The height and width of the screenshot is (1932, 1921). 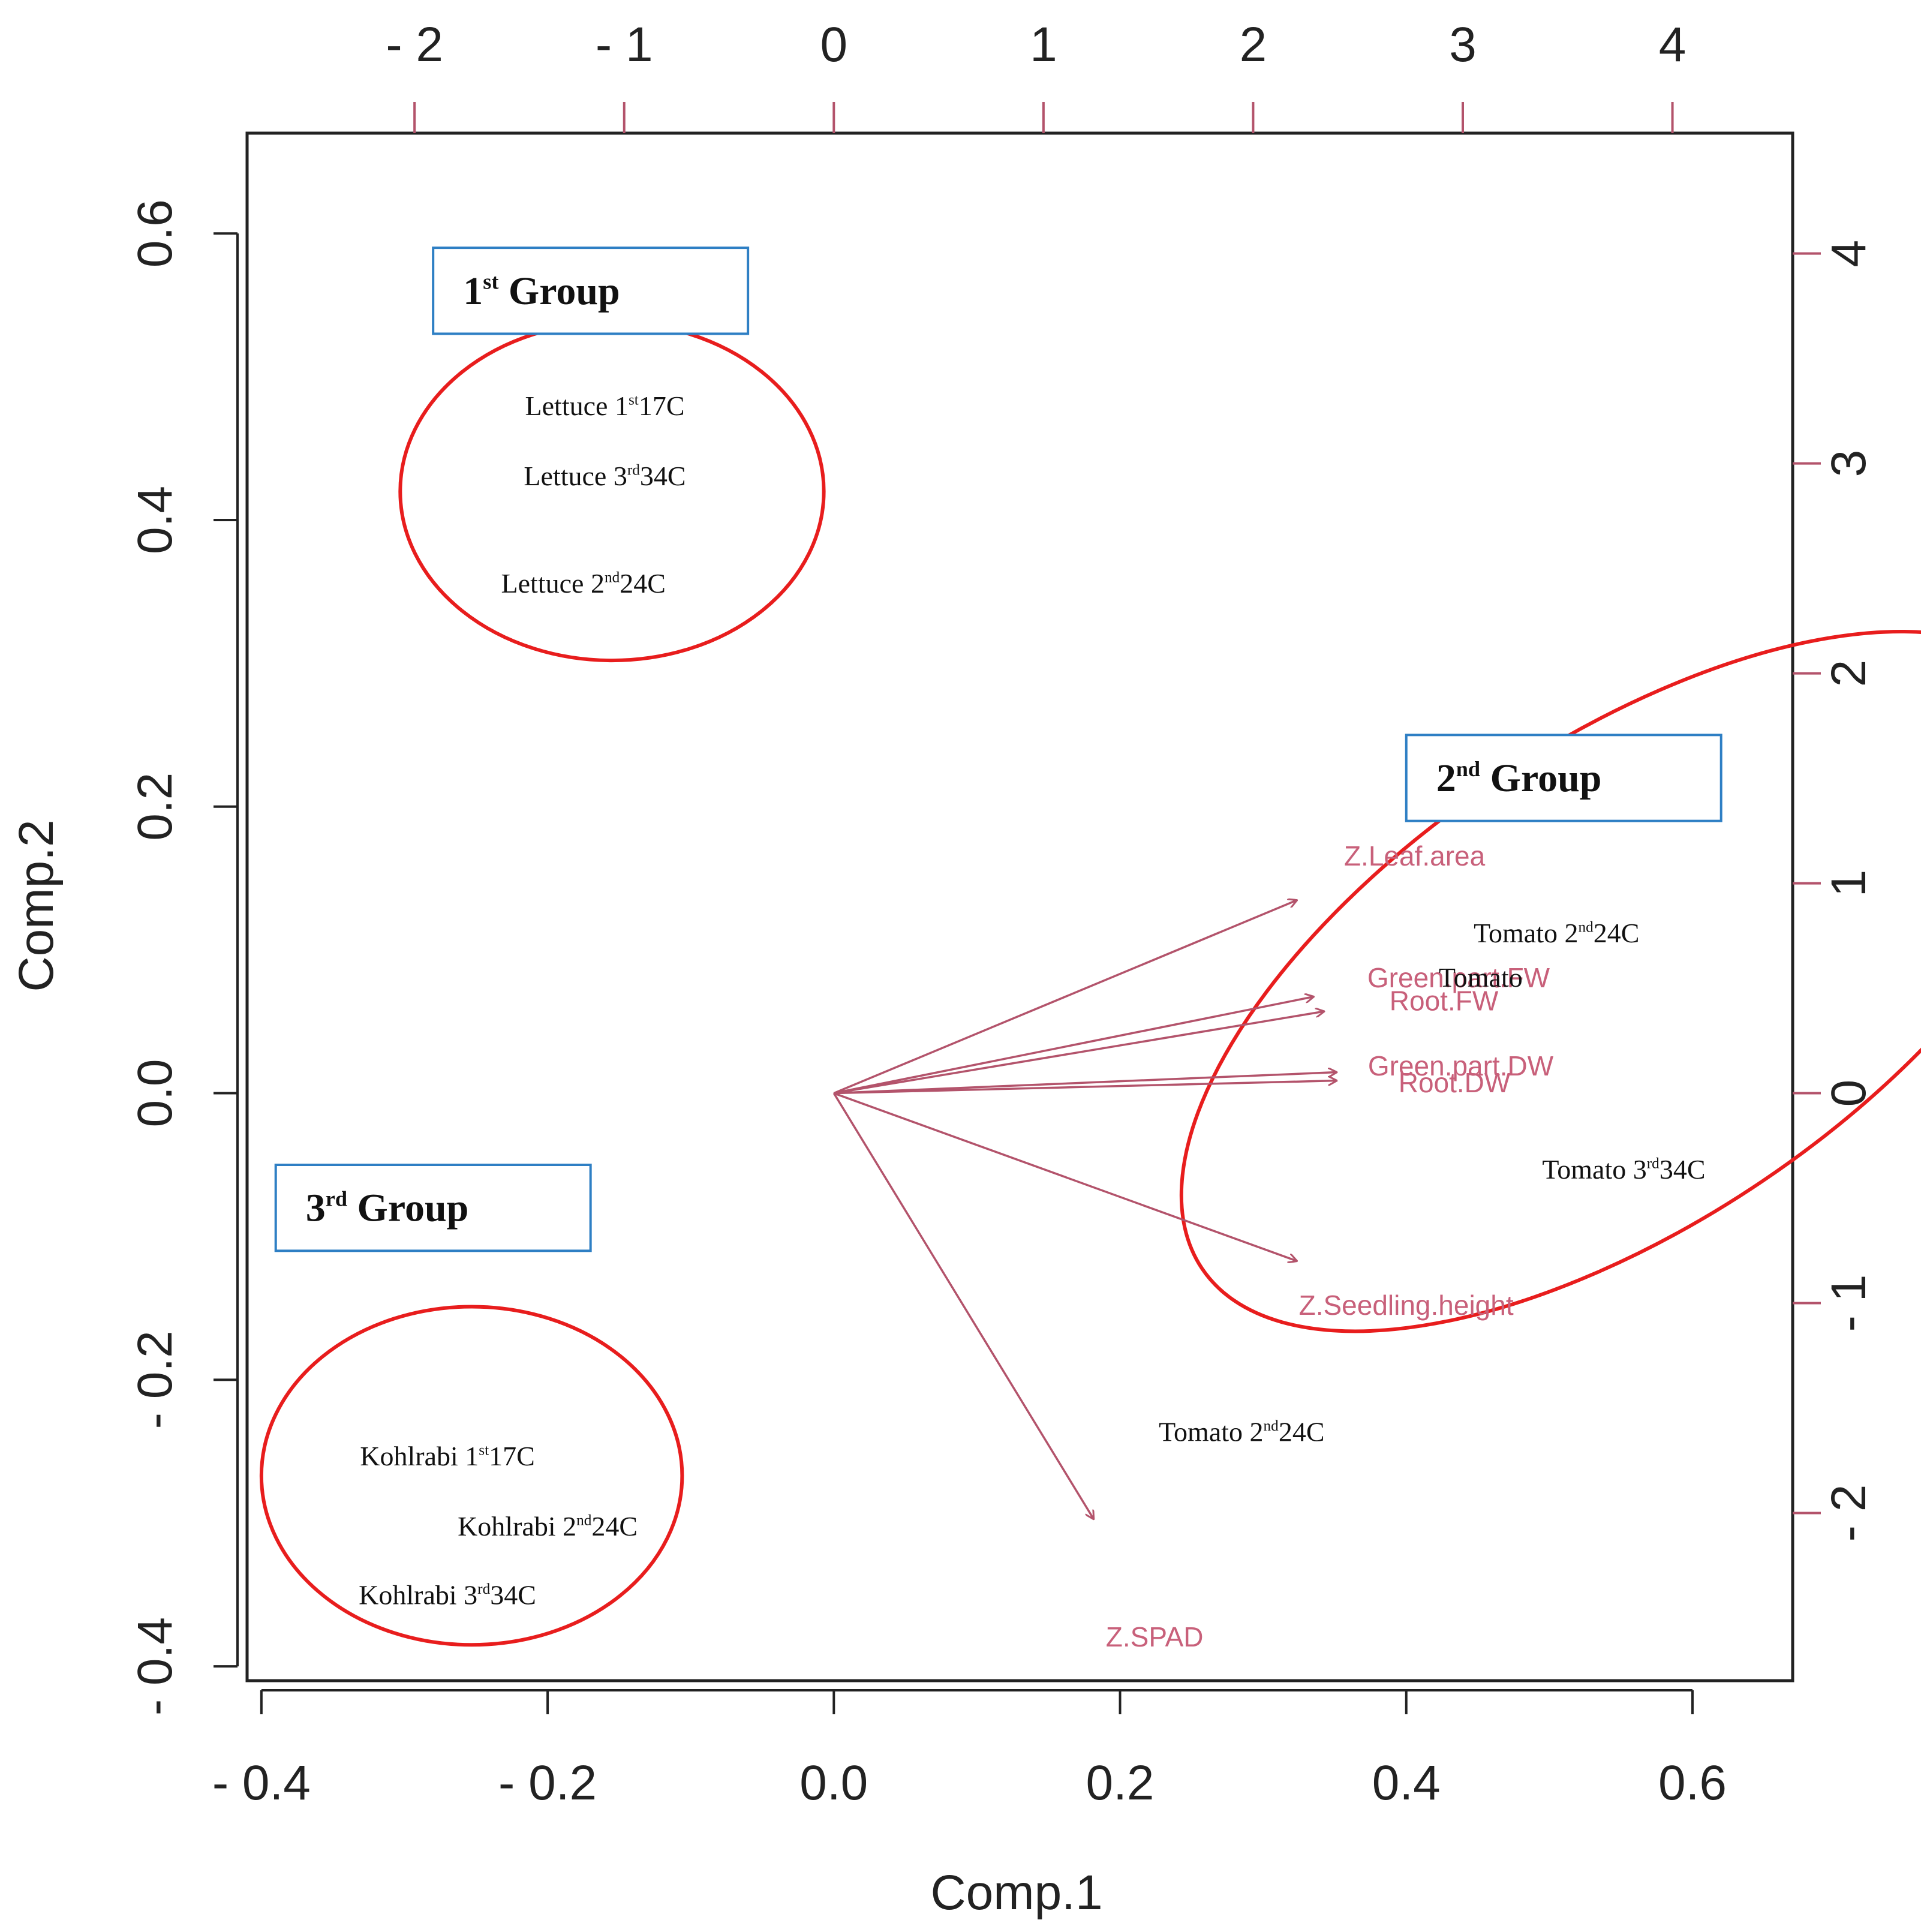 I want to click on observation-label: Lettuce 2nd24C, so click(x=583, y=583).